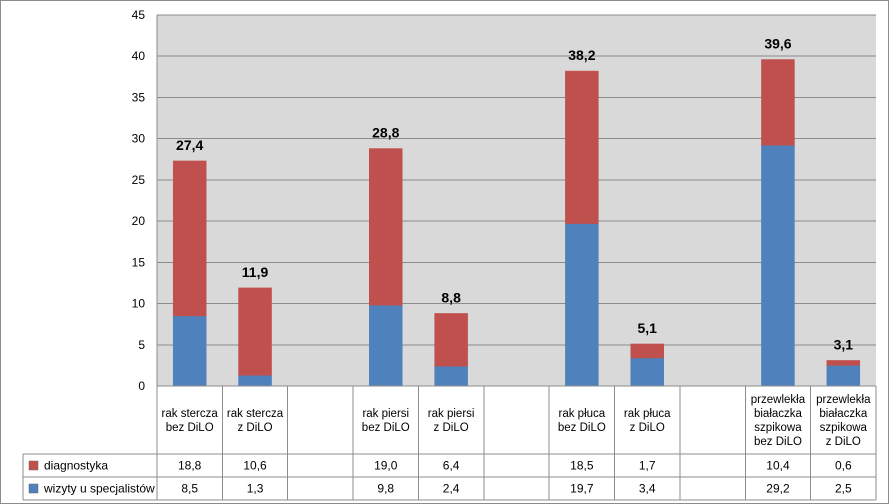 The height and width of the screenshot is (504, 889). What do you see at coordinates (139, 56) in the screenshot?
I see `y-tick-label: 40` at bounding box center [139, 56].